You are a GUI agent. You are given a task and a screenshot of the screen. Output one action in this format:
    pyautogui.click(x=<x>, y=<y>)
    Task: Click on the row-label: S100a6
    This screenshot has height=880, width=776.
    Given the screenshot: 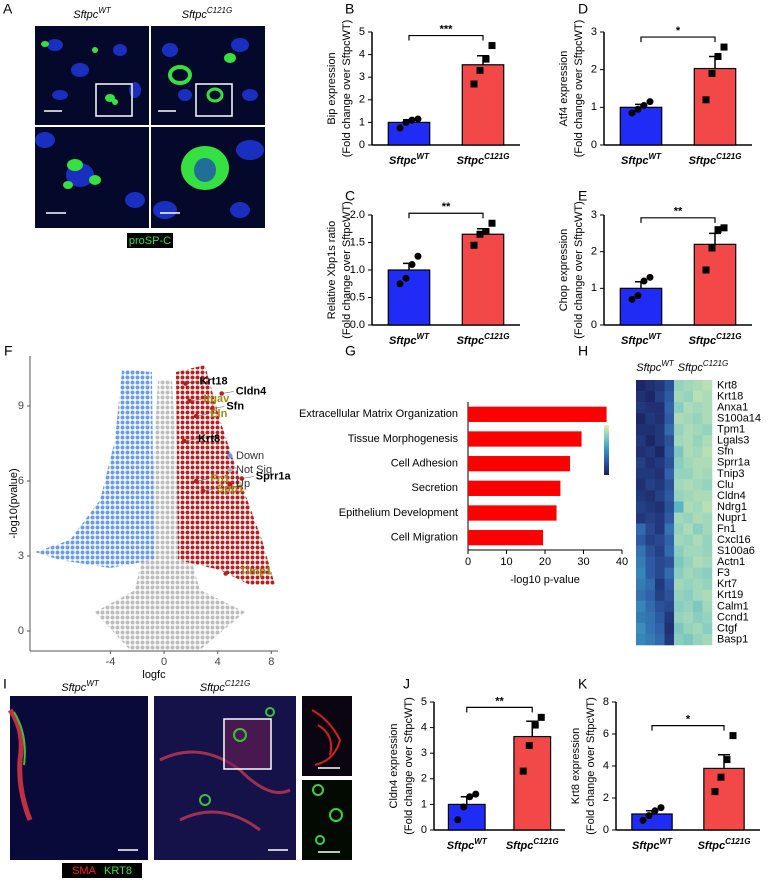 What is the action you would take?
    pyautogui.click(x=736, y=551)
    